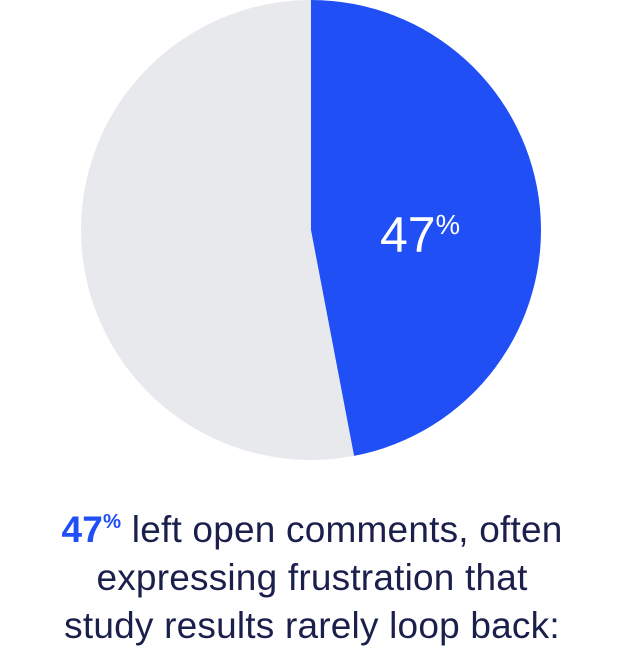 This screenshot has height=668, width=624. Describe the element at coordinates (312, 625) in the screenshot. I see `caption-line-3: study results rarely loop back:` at that location.